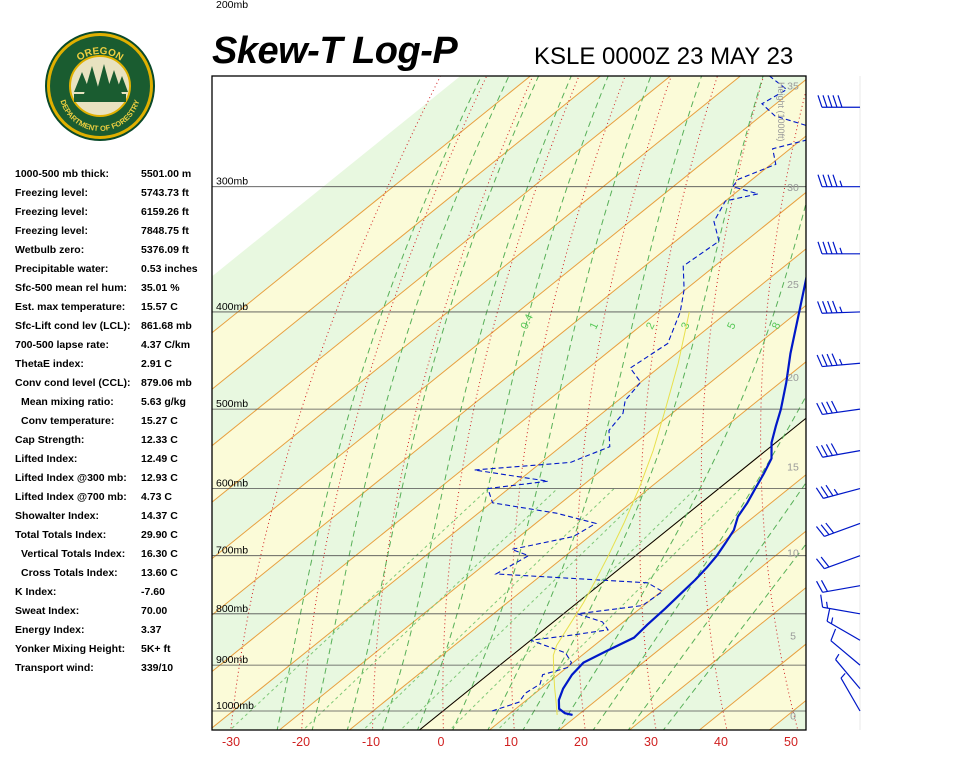 This screenshot has width=960, height=768. Describe the element at coordinates (151, 630) in the screenshot. I see `stat-value: 3.37` at that location.